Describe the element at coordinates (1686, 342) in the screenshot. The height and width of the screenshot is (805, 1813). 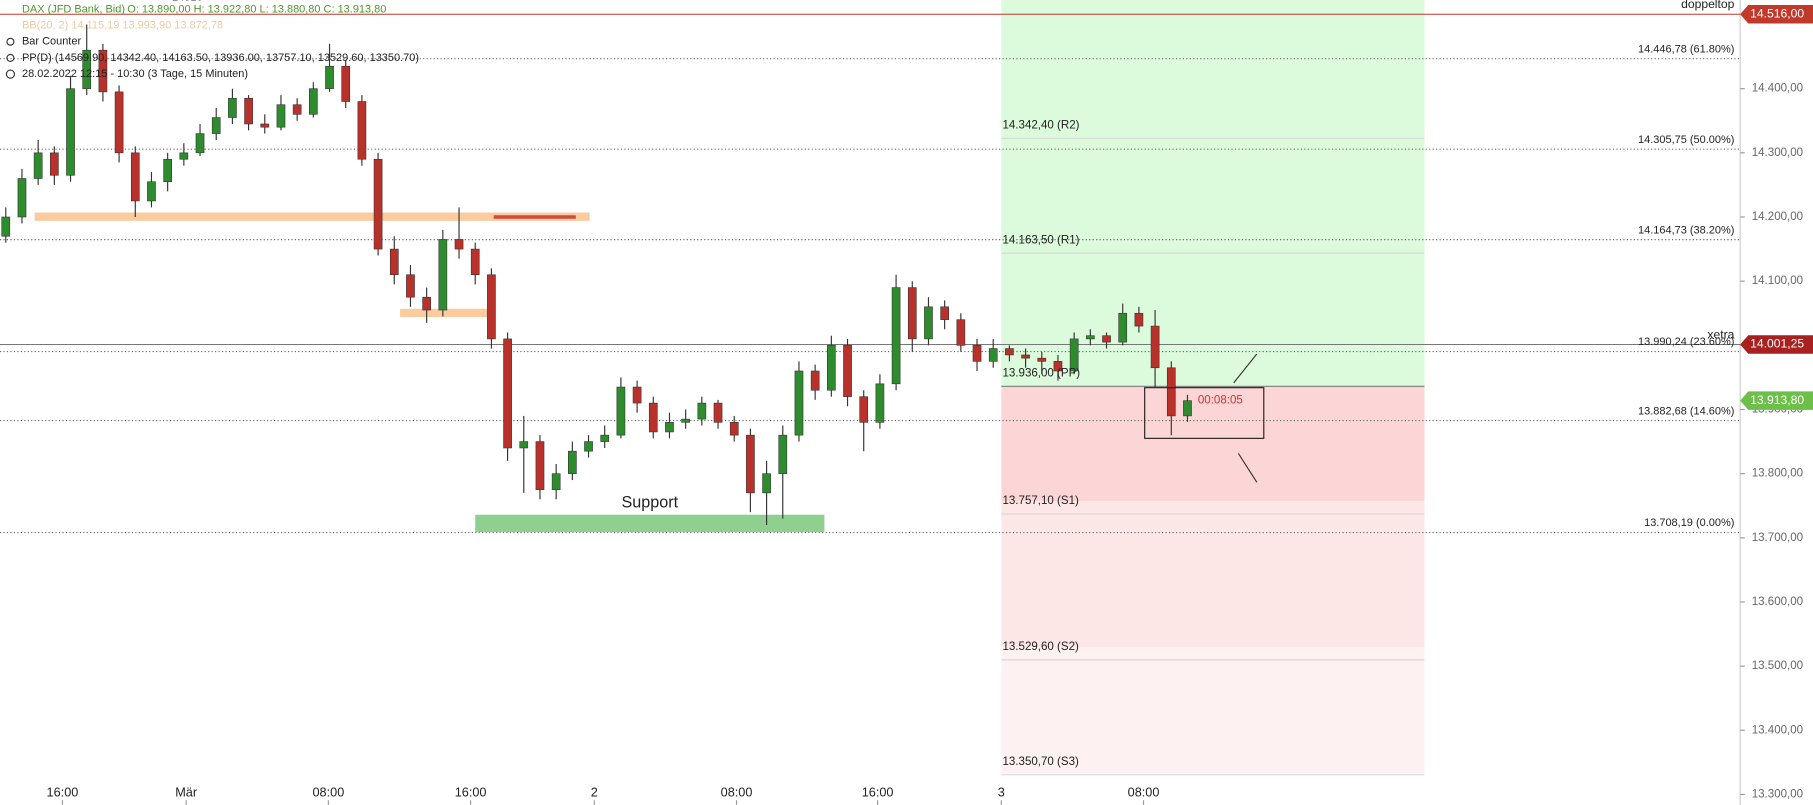
I see `fib-label: 13.990,24 (23.60%)` at that location.